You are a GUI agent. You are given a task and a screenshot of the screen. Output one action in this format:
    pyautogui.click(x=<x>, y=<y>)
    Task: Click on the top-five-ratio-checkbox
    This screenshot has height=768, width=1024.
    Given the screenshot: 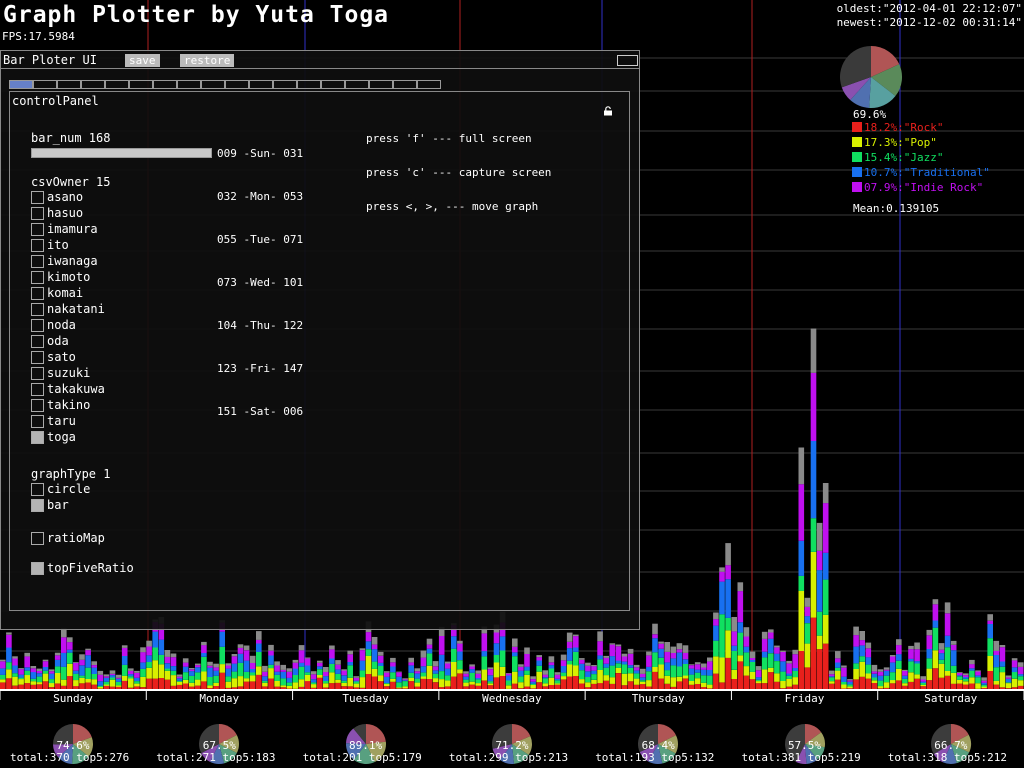 What is the action you would take?
    pyautogui.click(x=37, y=568)
    